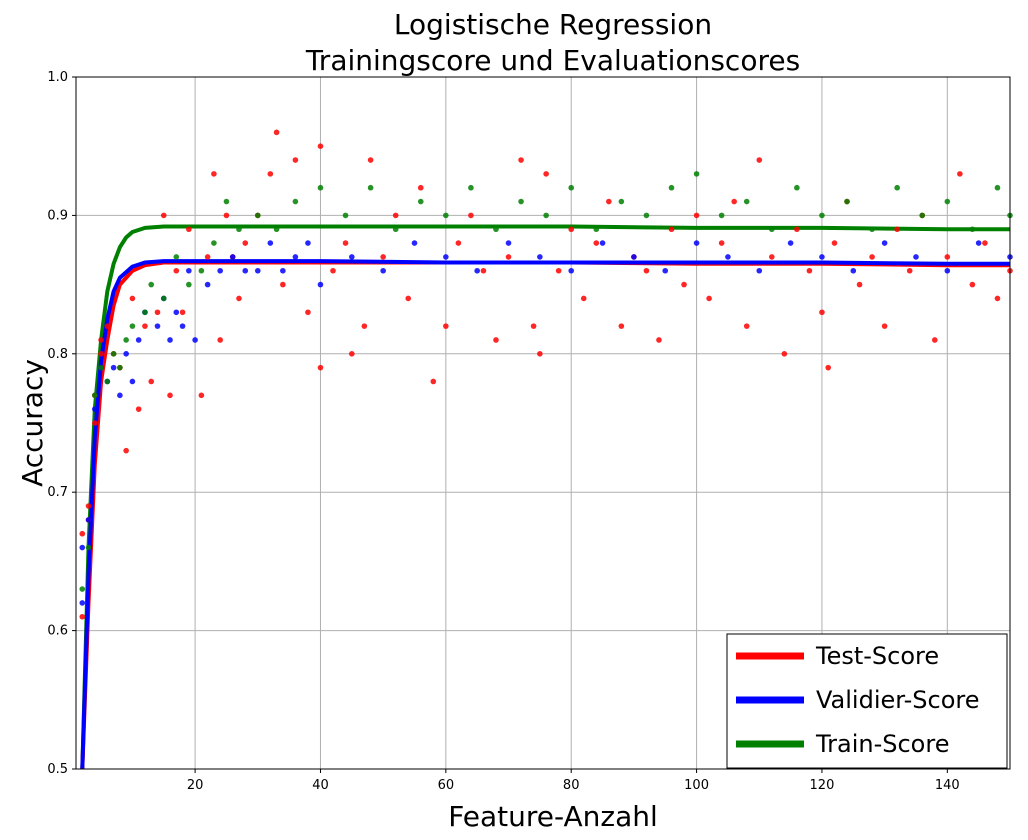  What do you see at coordinates (32, 423) in the screenshot?
I see `y-axis-label: Accuracy` at bounding box center [32, 423].